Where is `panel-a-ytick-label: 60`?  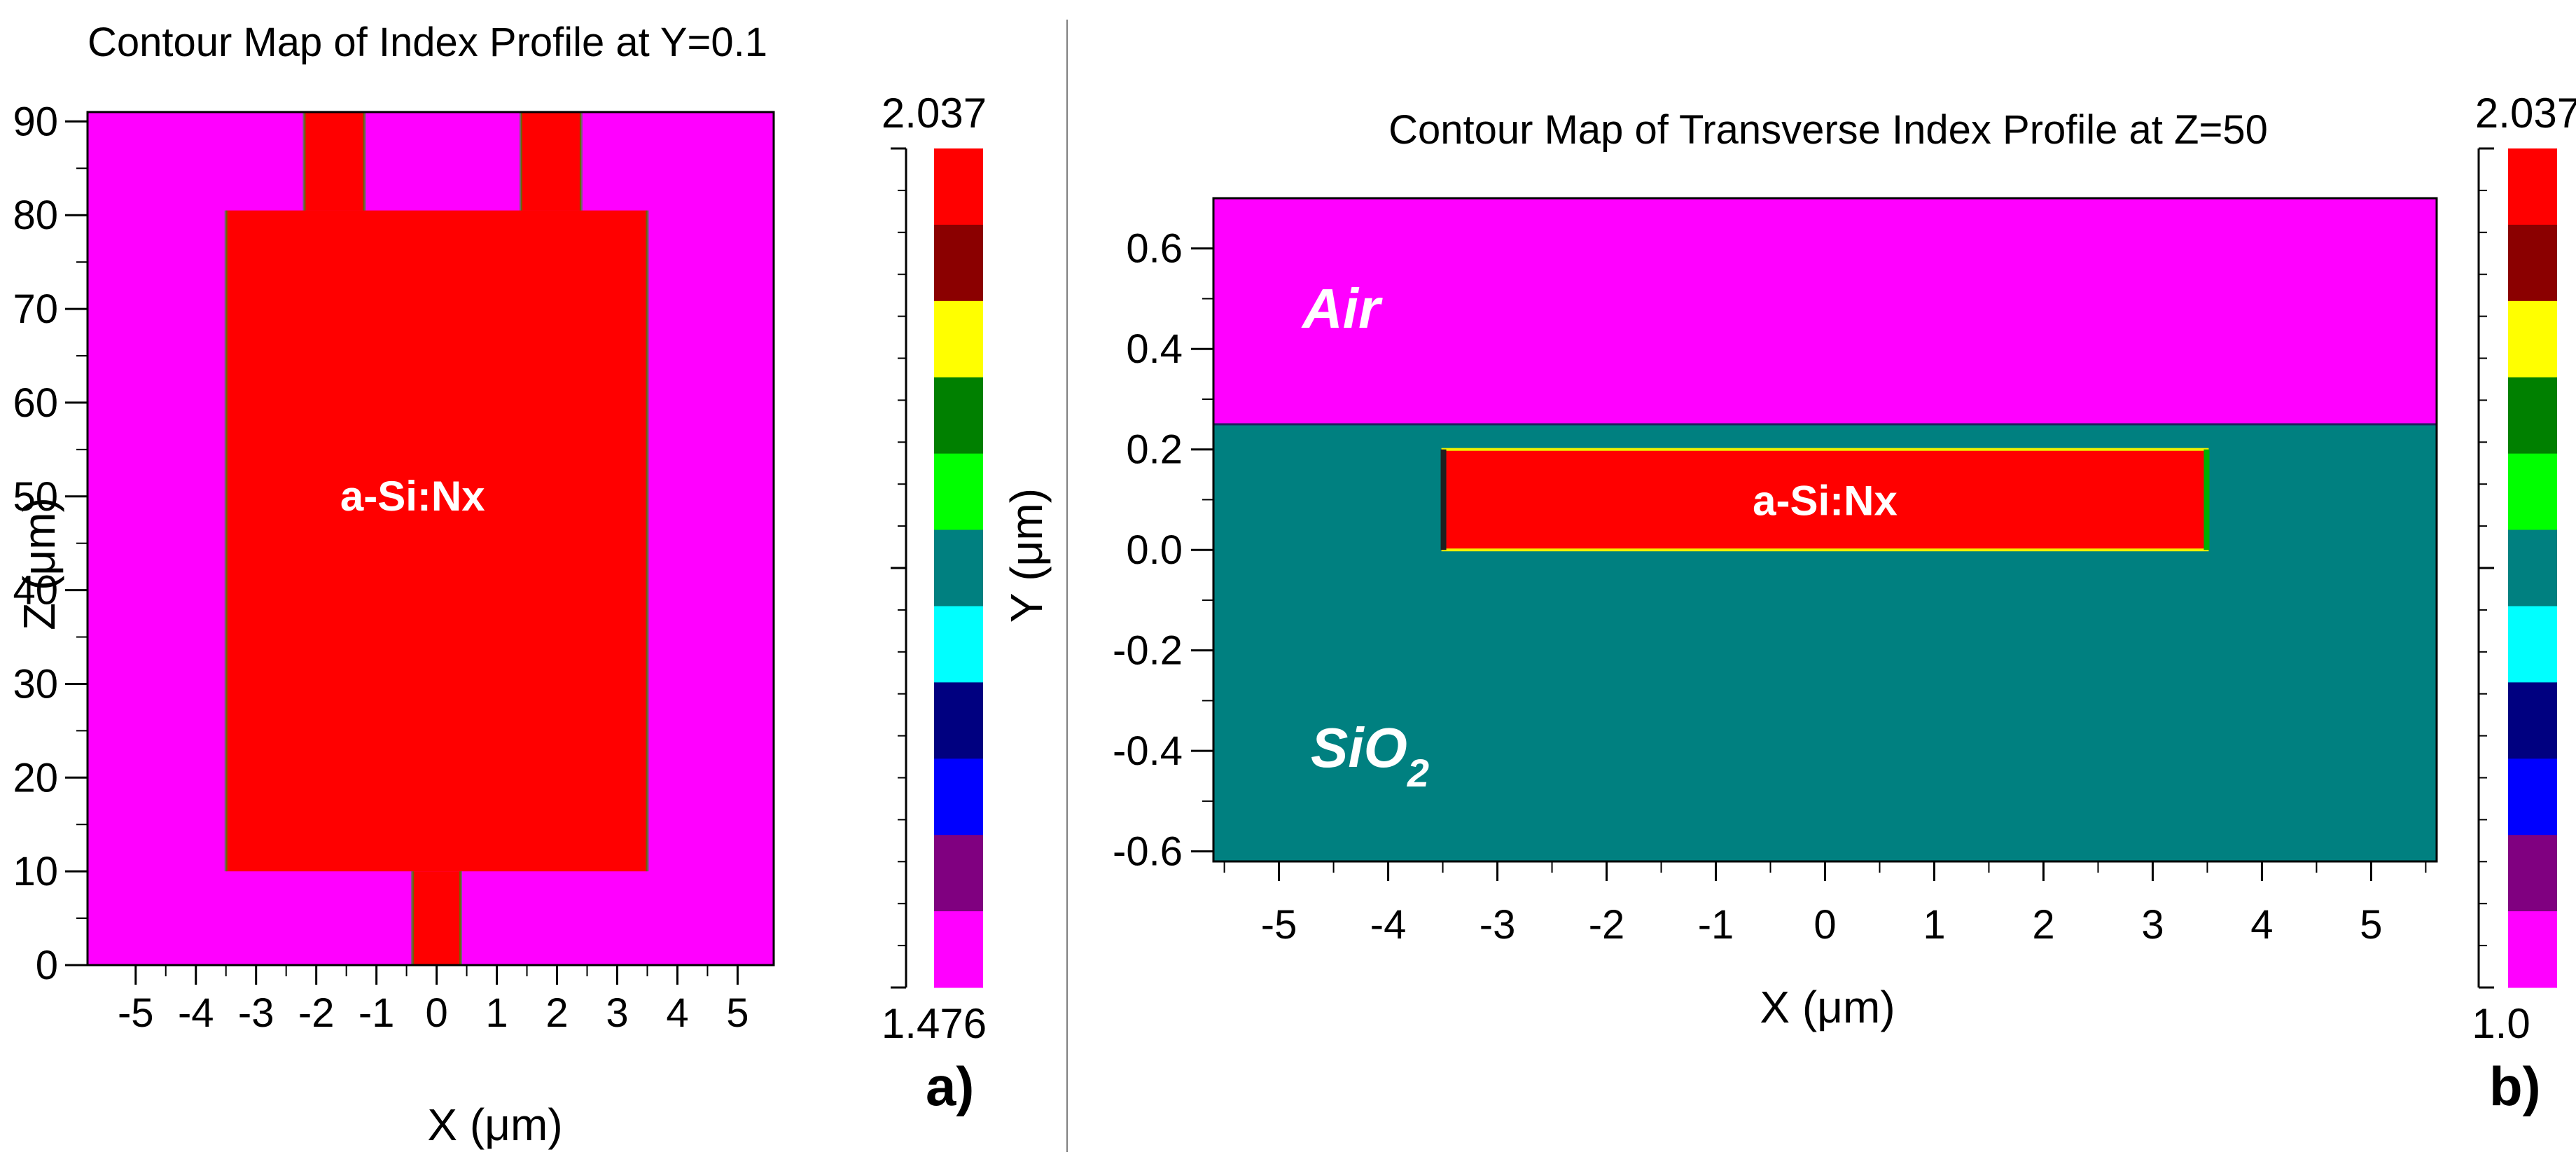 panel-a-ytick-label: 60 is located at coordinates (35, 403).